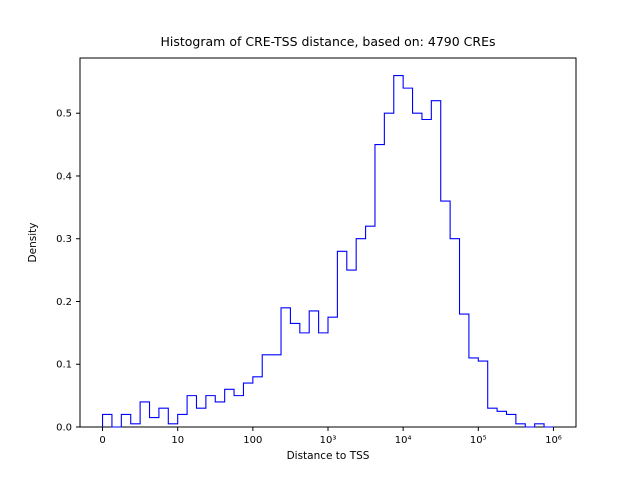 The image size is (640, 480). I want to click on y-axis-label: Density, so click(33, 243).